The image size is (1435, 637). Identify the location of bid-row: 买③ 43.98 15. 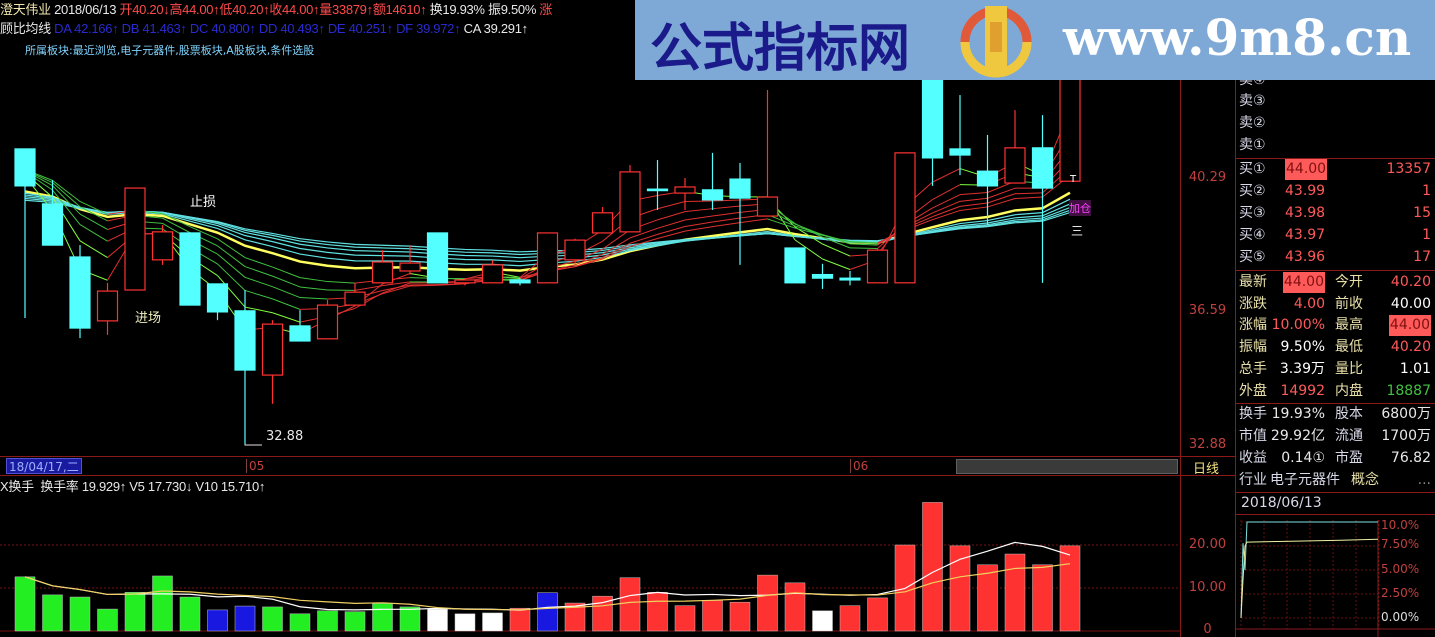
(1335, 213).